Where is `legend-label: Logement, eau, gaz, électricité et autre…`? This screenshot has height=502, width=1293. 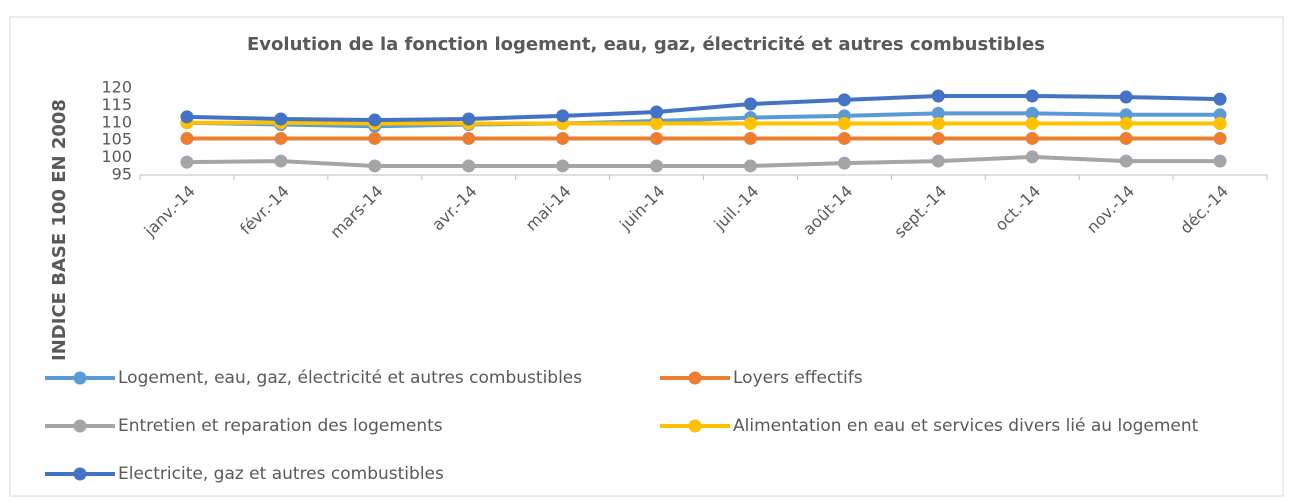
legend-label: Logement, eau, gaz, électricité et autre… is located at coordinates (350, 378).